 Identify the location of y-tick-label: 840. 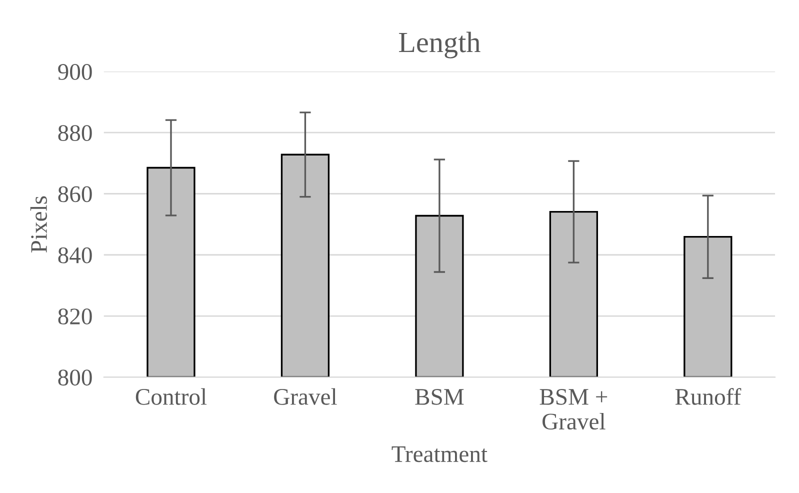
(75, 255).